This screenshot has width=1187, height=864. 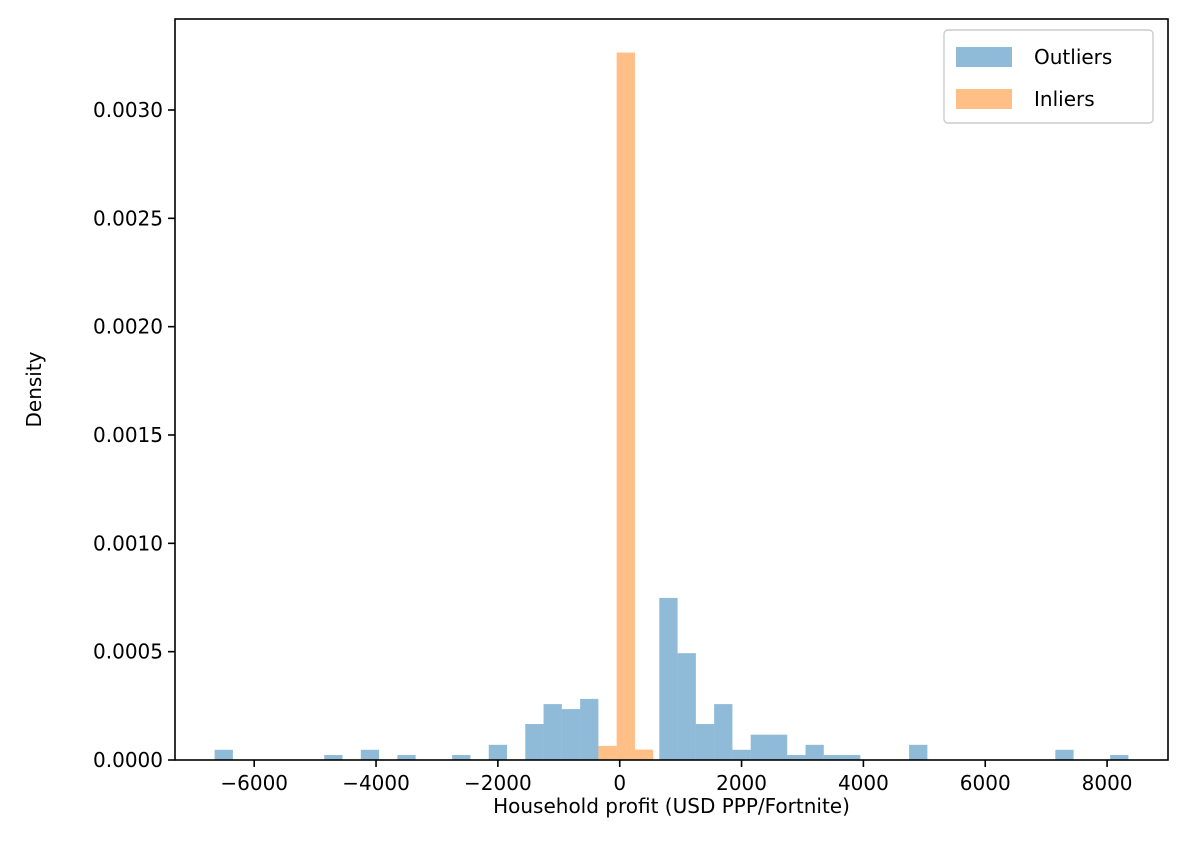 What do you see at coordinates (34, 389) in the screenshot?
I see `y-axis-label: Density` at bounding box center [34, 389].